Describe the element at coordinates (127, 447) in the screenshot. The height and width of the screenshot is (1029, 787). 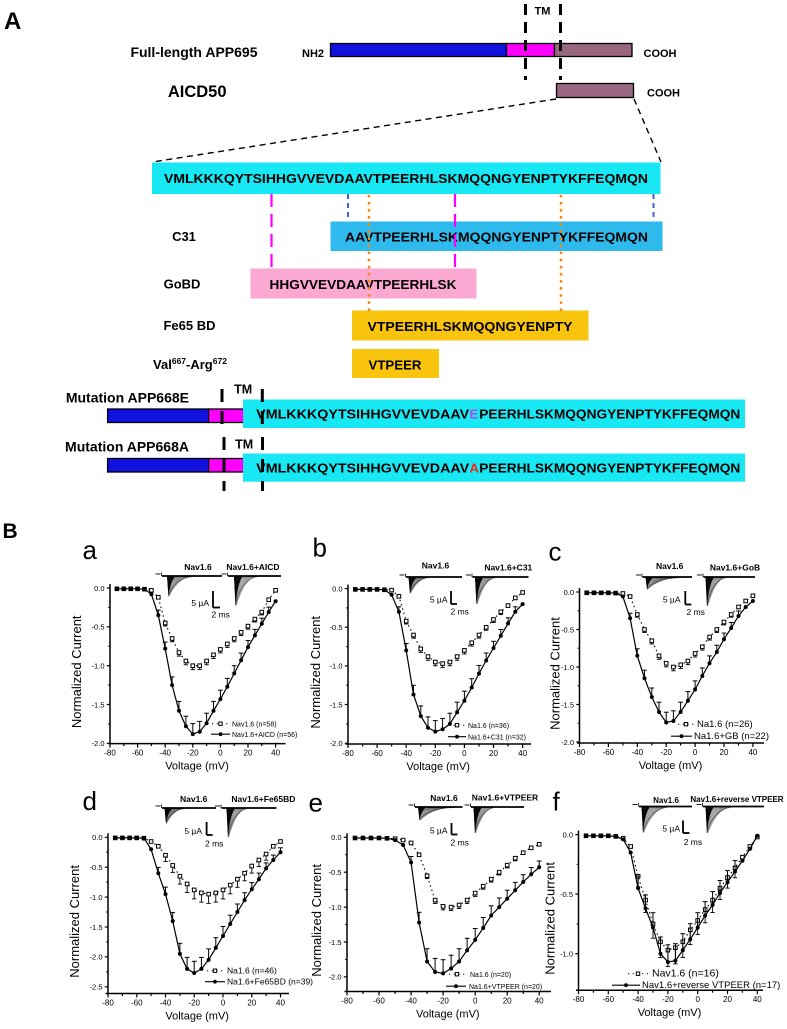
I see `svg-text: Mutation APP668A` at that location.